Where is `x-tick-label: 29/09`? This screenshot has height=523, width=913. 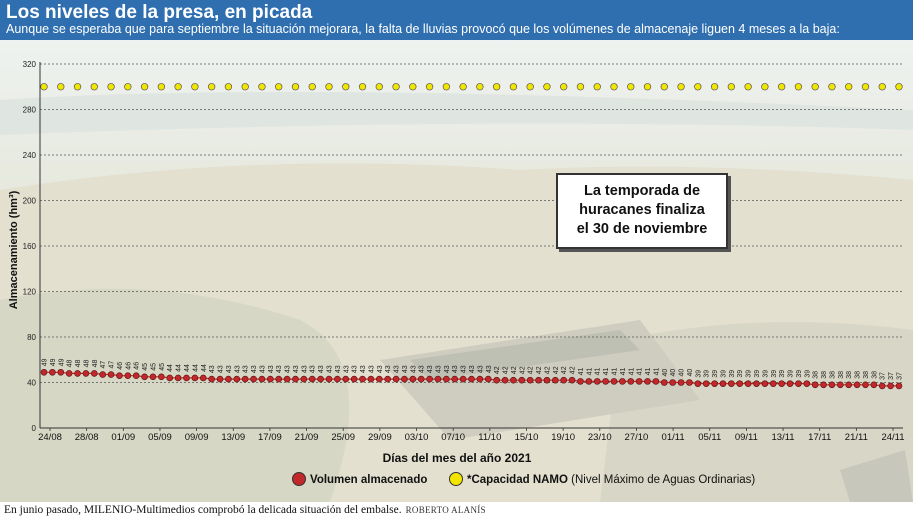 x-tick-label: 29/09 is located at coordinates (380, 437).